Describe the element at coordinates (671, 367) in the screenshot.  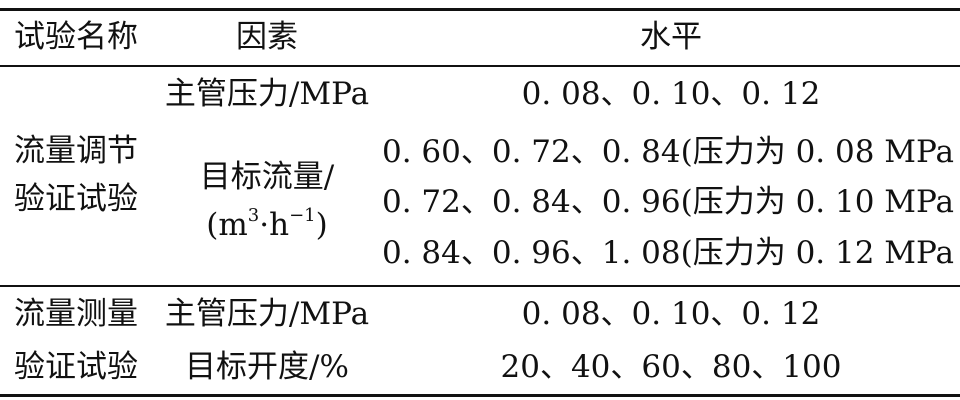
I see `group2-factor2-level: 20、40、60、80、100` at that location.